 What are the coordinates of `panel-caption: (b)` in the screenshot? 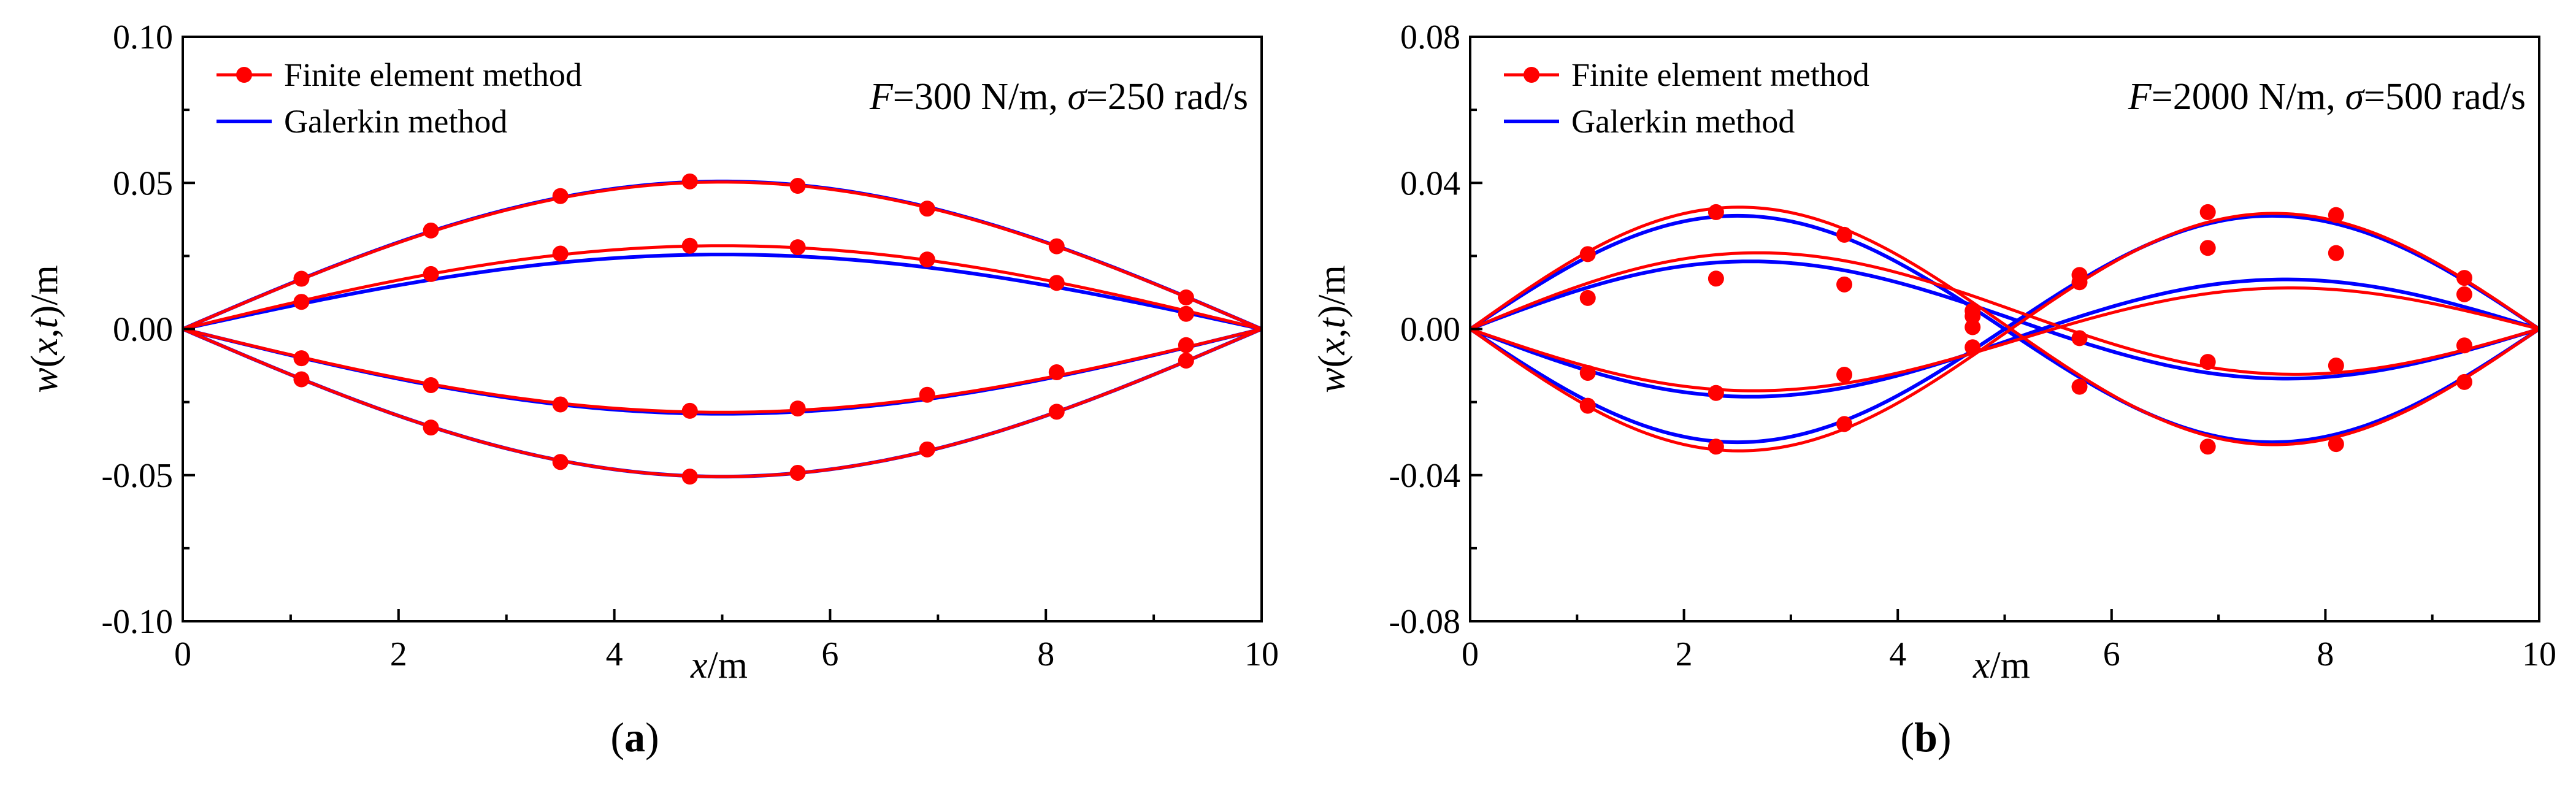 It's located at (1925, 737).